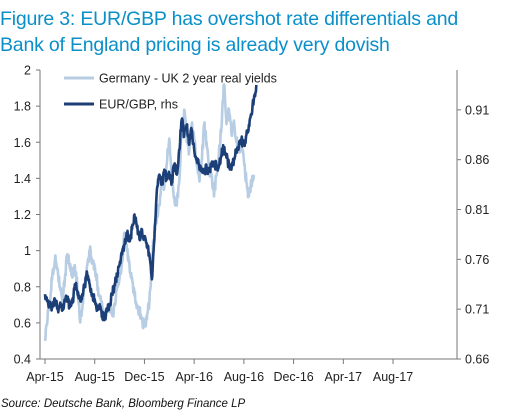 Image resolution: width=511 pixels, height=419 pixels. Describe the element at coordinates (22, 287) in the screenshot. I see `left-y-tick-label: 0.8` at that location.